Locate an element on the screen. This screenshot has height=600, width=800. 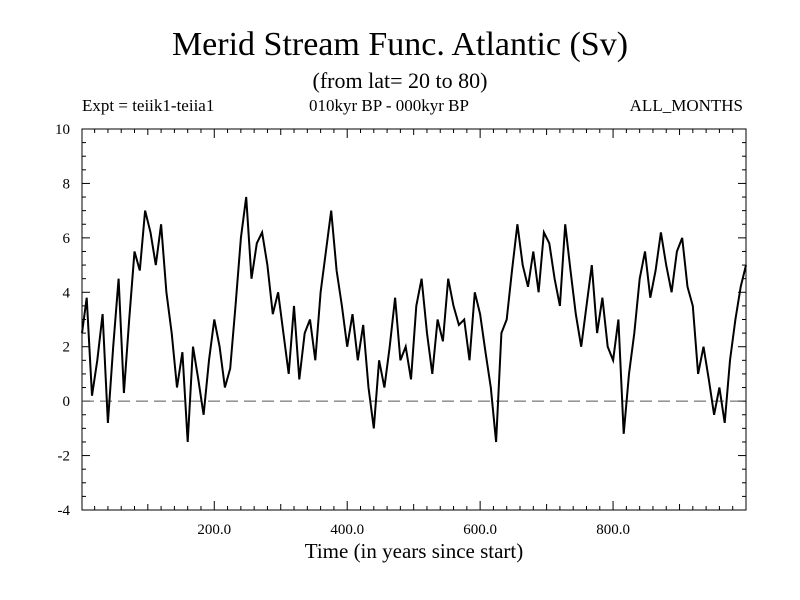
period-label: 010kyr BP - 000kyr BP is located at coordinates (389, 105).